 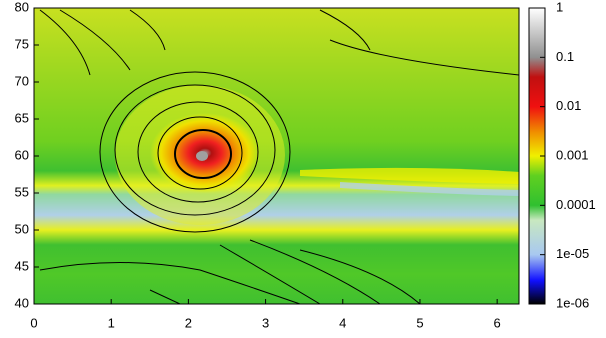 I want to click on x-tick-label: 6, so click(x=497, y=322).